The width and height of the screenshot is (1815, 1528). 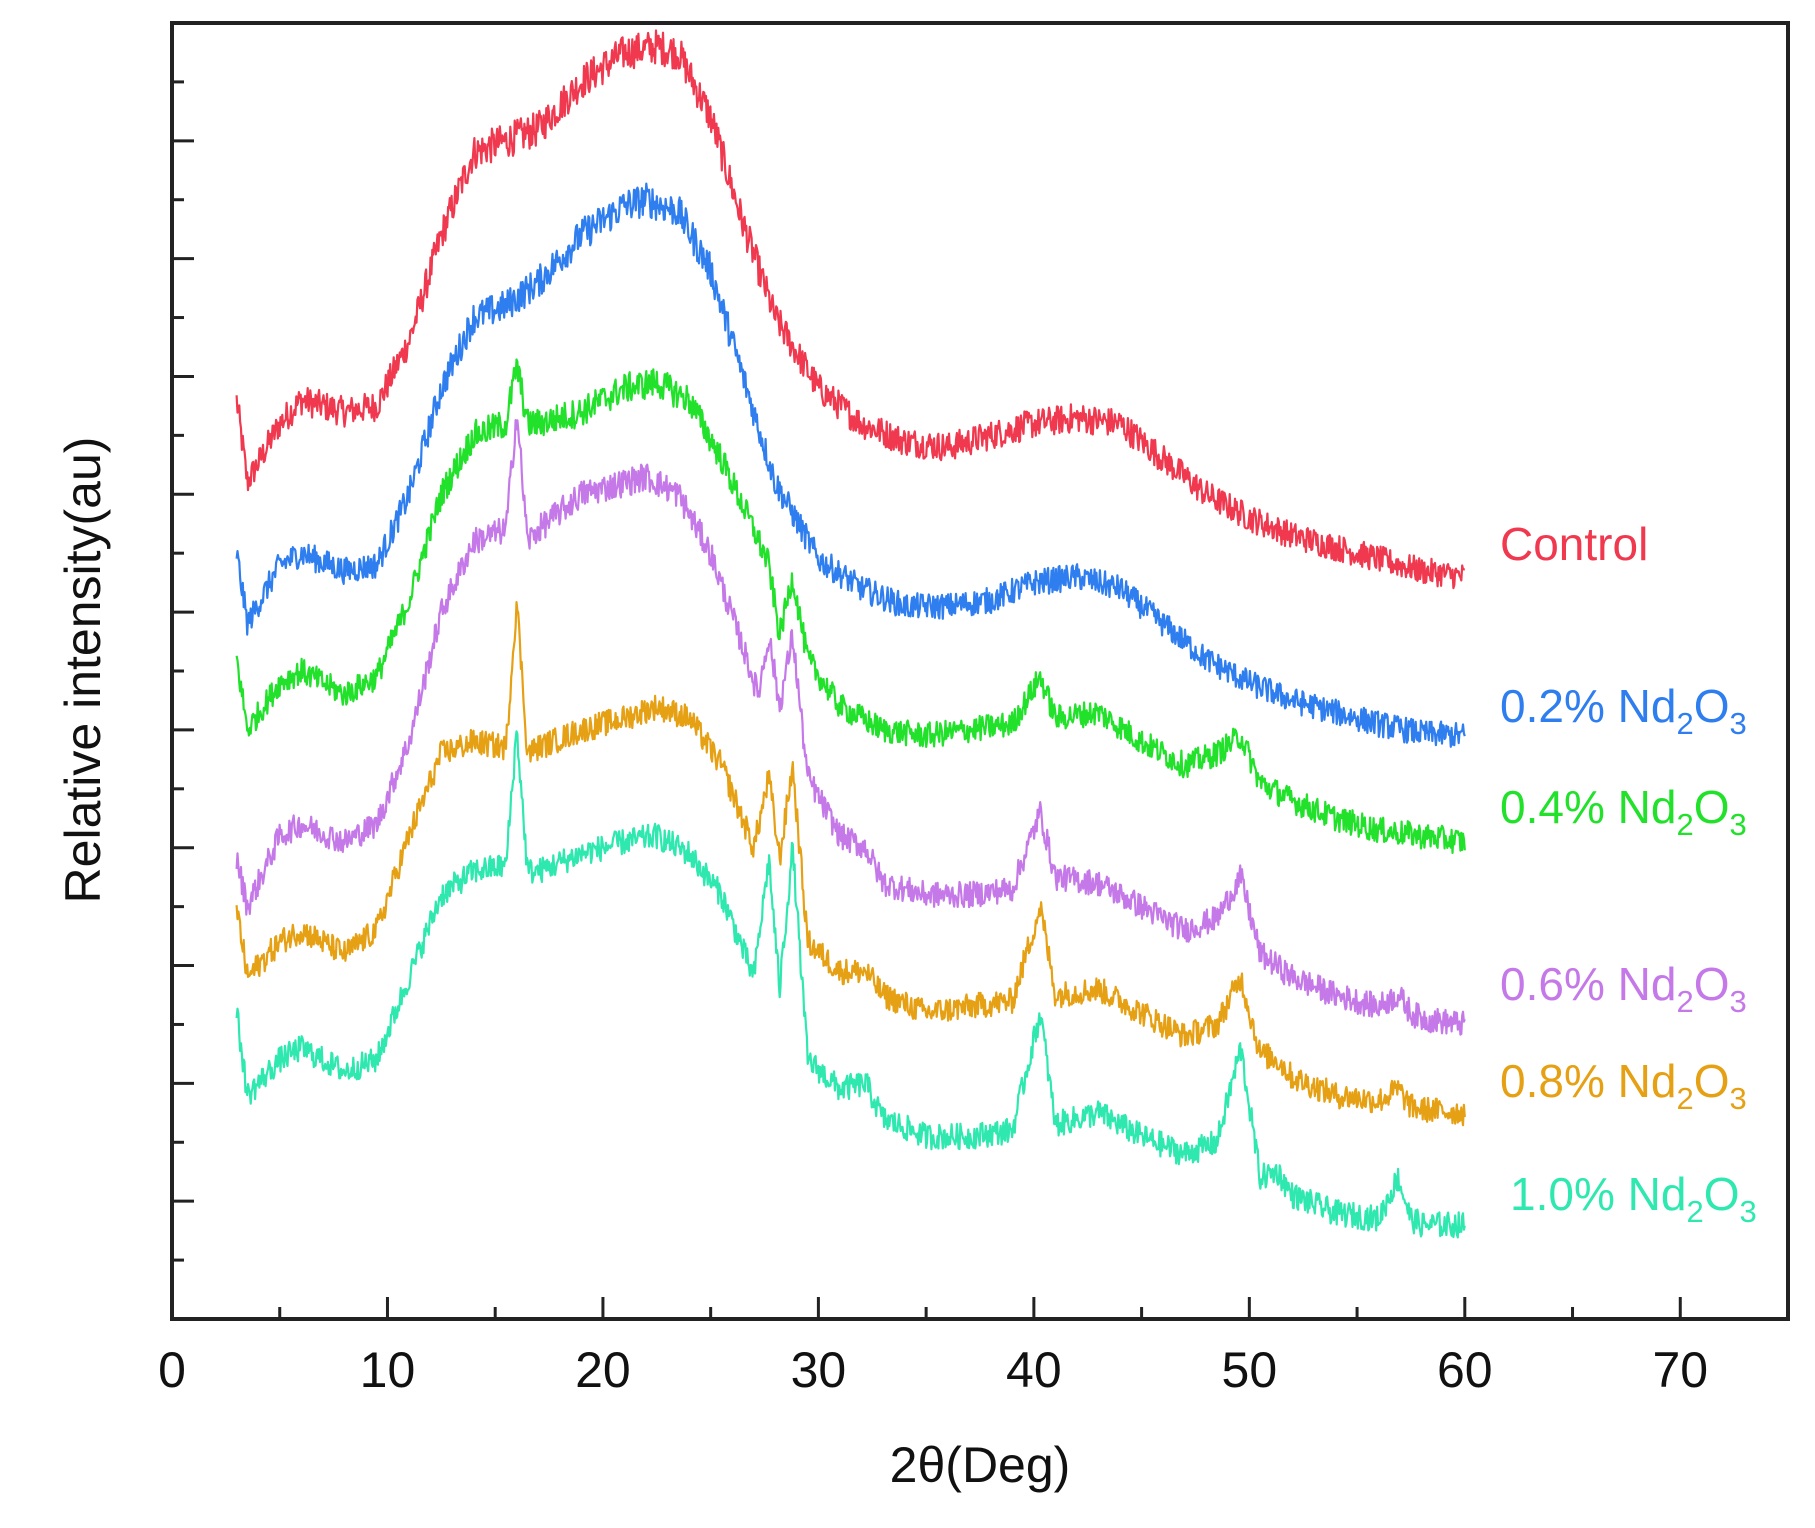 What do you see at coordinates (183, 671) in the screenshot?
I see `y-axis-ticks` at bounding box center [183, 671].